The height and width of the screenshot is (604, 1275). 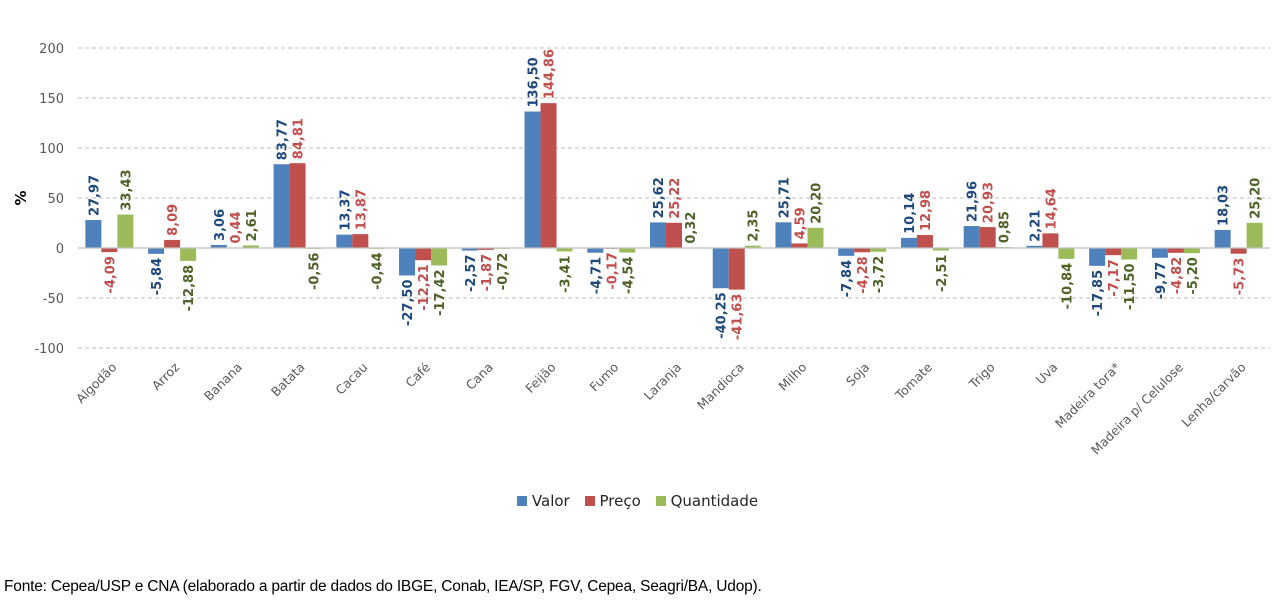 What do you see at coordinates (1177, 275) in the screenshot?
I see `data-label: -4,82` at bounding box center [1177, 275].